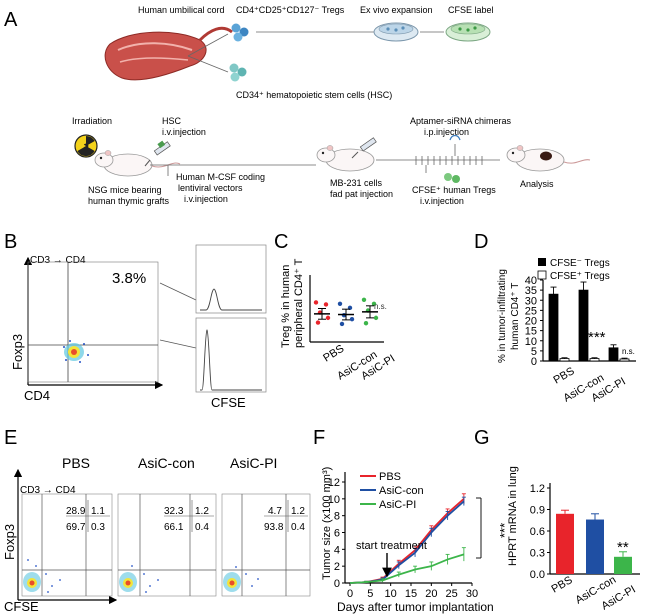  I want to click on cord-label: Human umbilical cord, so click(181, 10).